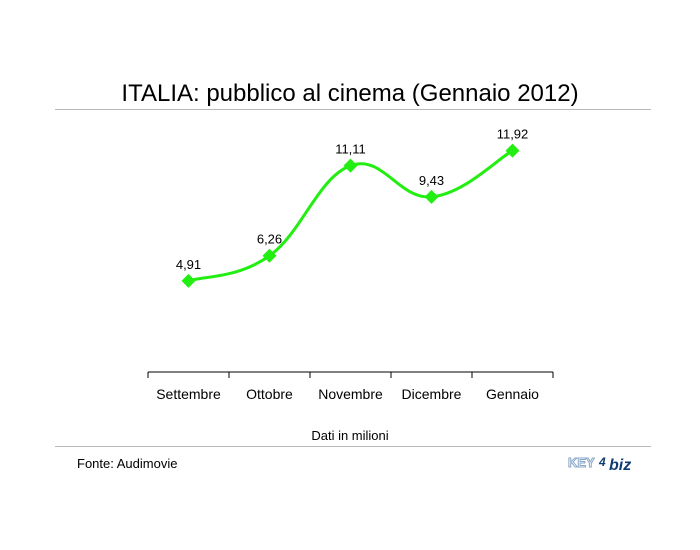 Image resolution: width=700 pixels, height=550 pixels. What do you see at coordinates (269, 394) in the screenshot?
I see `x-tick-label: Ottobre` at bounding box center [269, 394].